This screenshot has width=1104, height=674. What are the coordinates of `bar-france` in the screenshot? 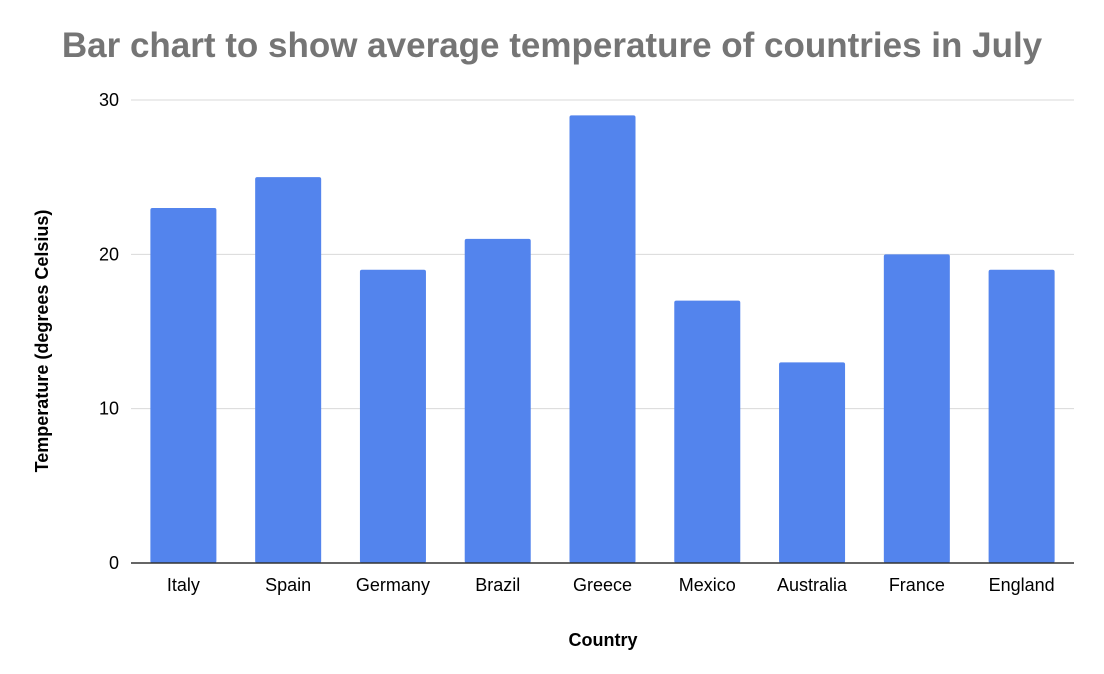 It's located at (916, 409).